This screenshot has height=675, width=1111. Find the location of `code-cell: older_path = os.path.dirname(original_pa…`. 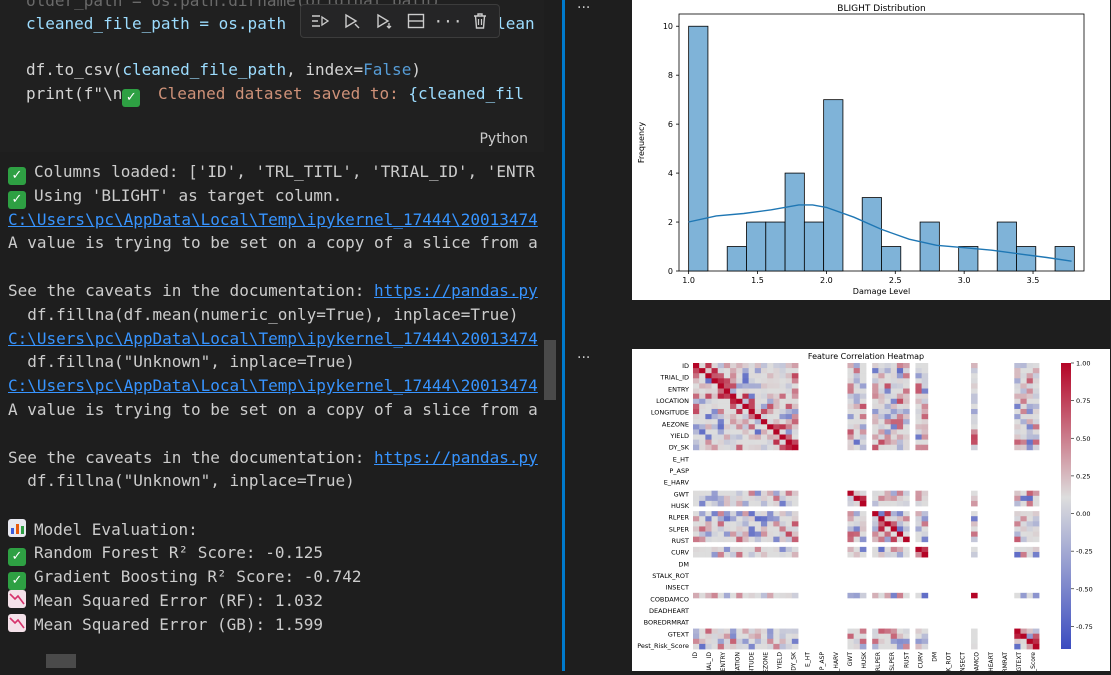

code-cell: older_path = os.path.dirname(original_pa… is located at coordinates (272, 76).